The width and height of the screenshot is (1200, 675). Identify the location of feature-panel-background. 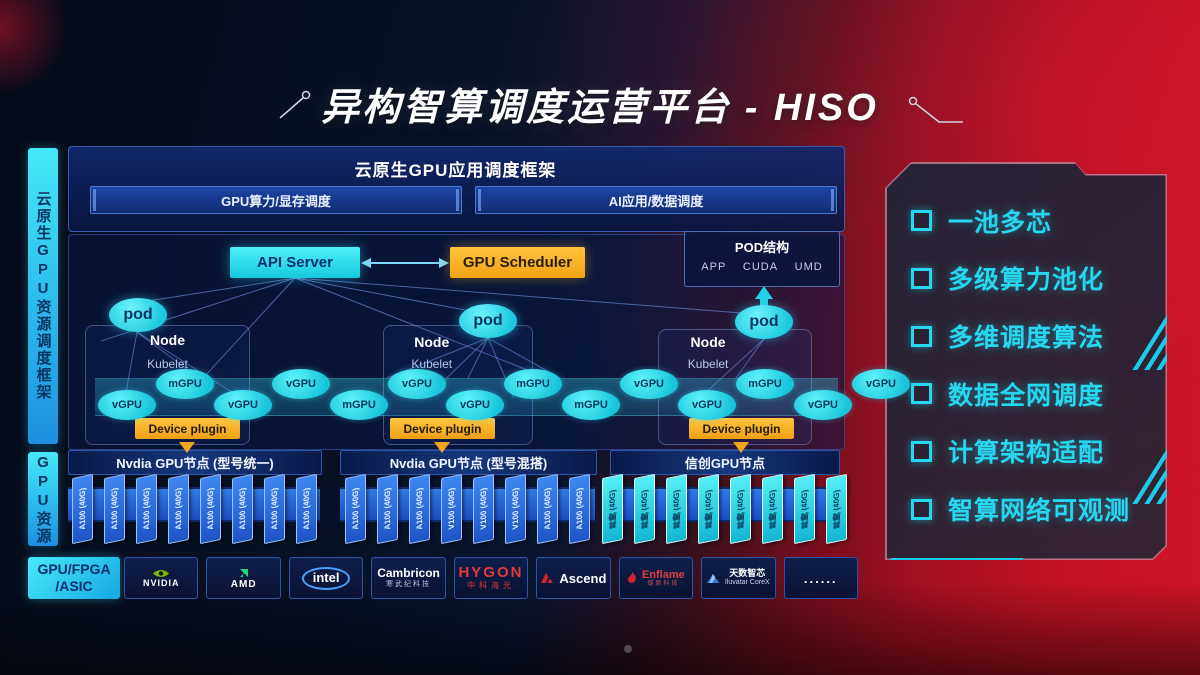
(1026, 361).